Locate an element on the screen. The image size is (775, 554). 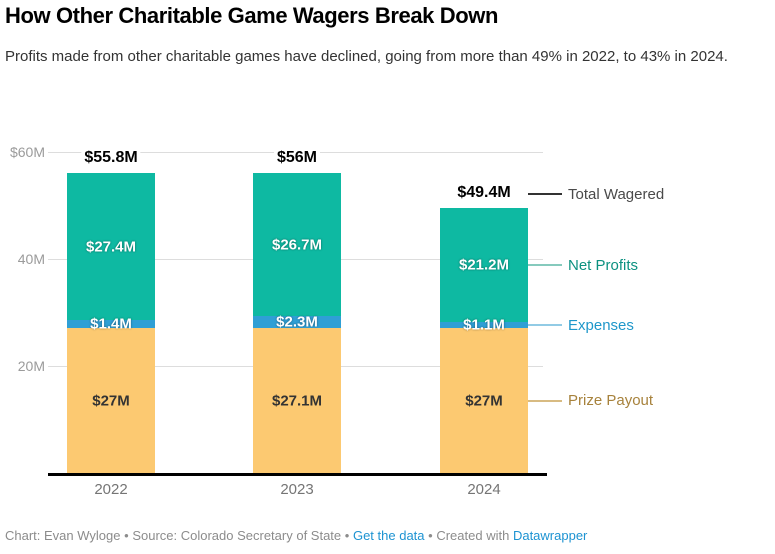
y-axis-tick-40m: 40M is located at coordinates (31, 259).